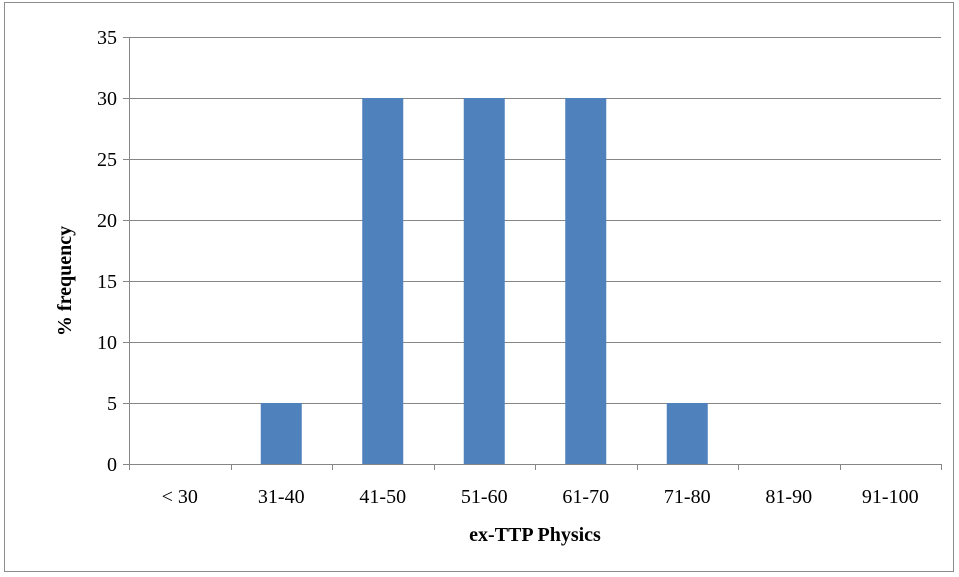 The width and height of the screenshot is (959, 577). What do you see at coordinates (180, 497) in the screenshot?
I see `x-tick-label: < 30` at bounding box center [180, 497].